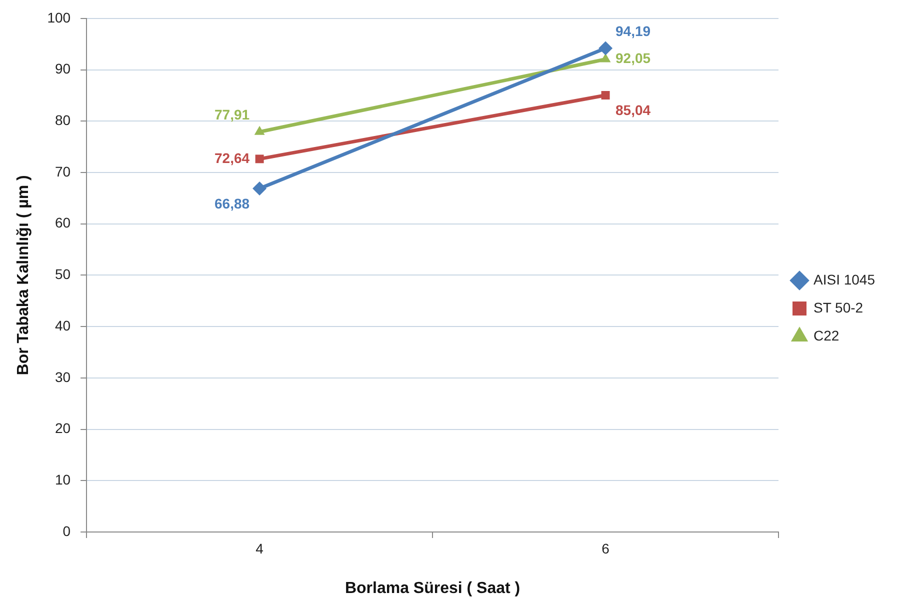  Describe the element at coordinates (232, 158) in the screenshot. I see `data-label: 72,64` at that location.